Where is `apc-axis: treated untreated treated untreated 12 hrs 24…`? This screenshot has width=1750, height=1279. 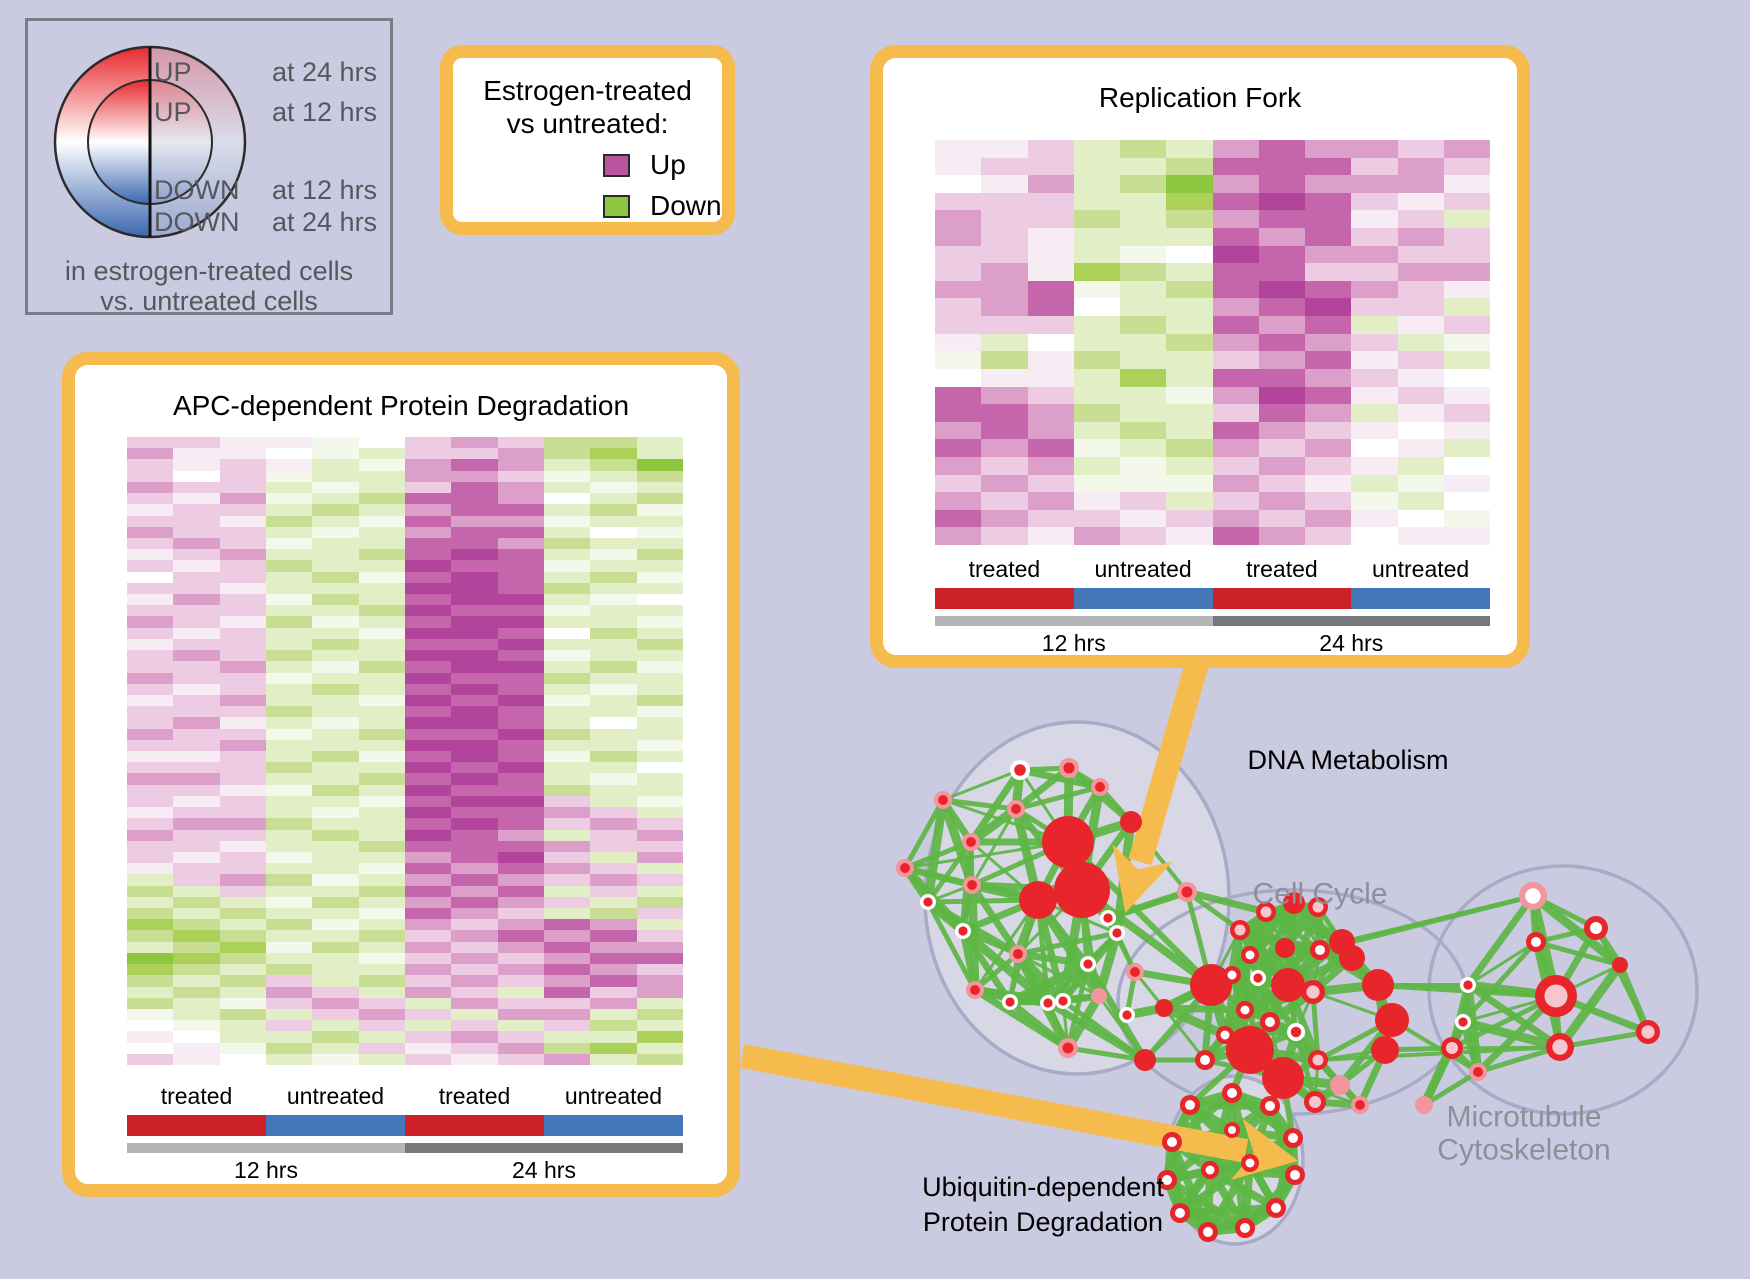 apc-axis: treated untreated treated untreated 12 hrs 24… is located at coordinates (405, 1133).